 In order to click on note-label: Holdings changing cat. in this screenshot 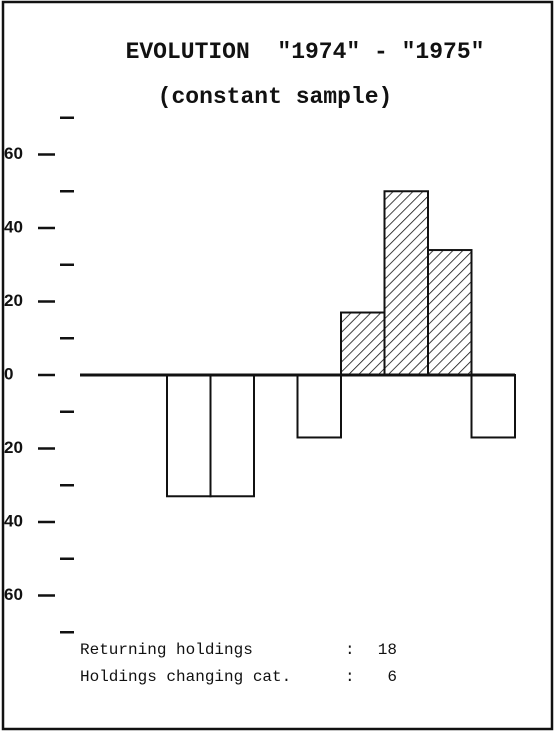, I will do `click(185, 677)`.